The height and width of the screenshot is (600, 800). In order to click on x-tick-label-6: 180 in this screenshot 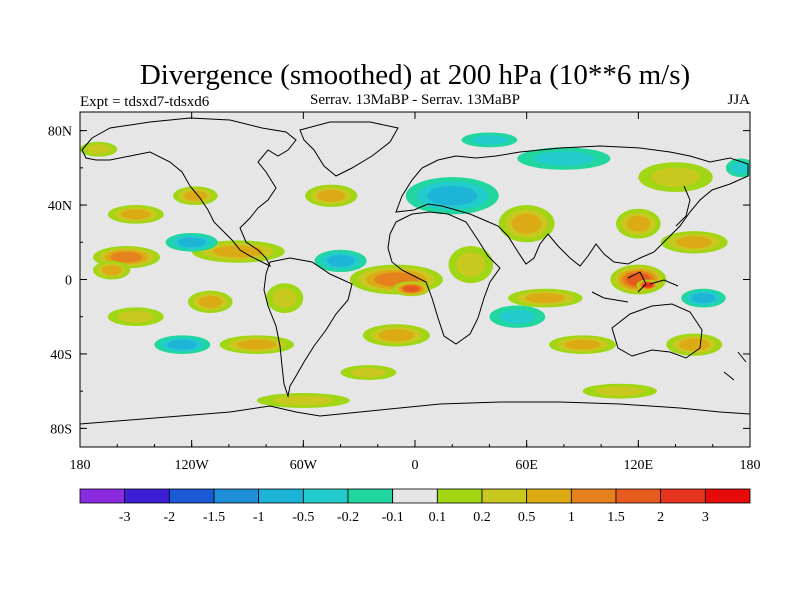, I will do `click(750, 465)`.